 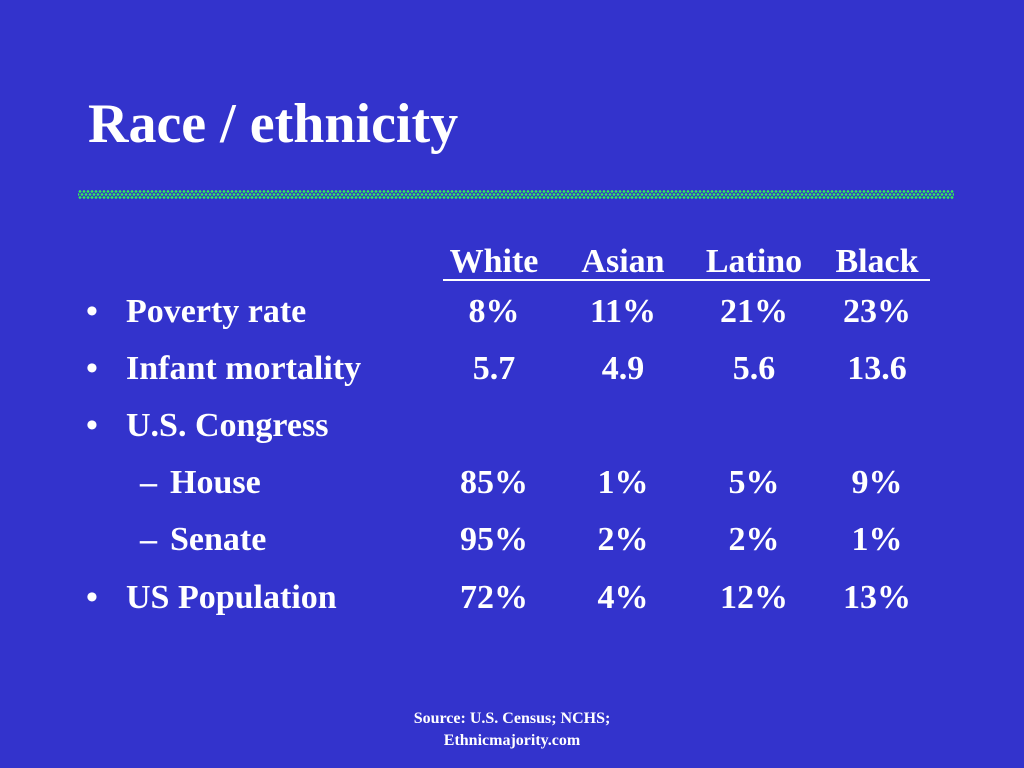 What do you see at coordinates (494, 368) in the screenshot?
I see `cell-white: 5.7` at bounding box center [494, 368].